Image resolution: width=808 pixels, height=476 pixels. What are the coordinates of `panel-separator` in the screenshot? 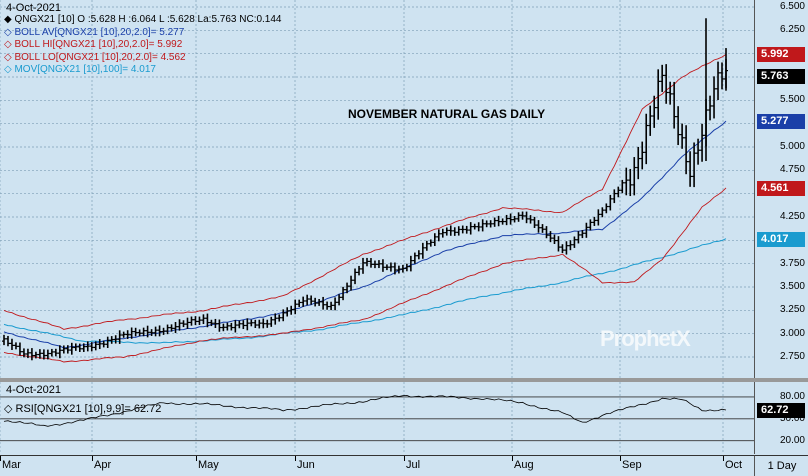 It's located at (404, 380).